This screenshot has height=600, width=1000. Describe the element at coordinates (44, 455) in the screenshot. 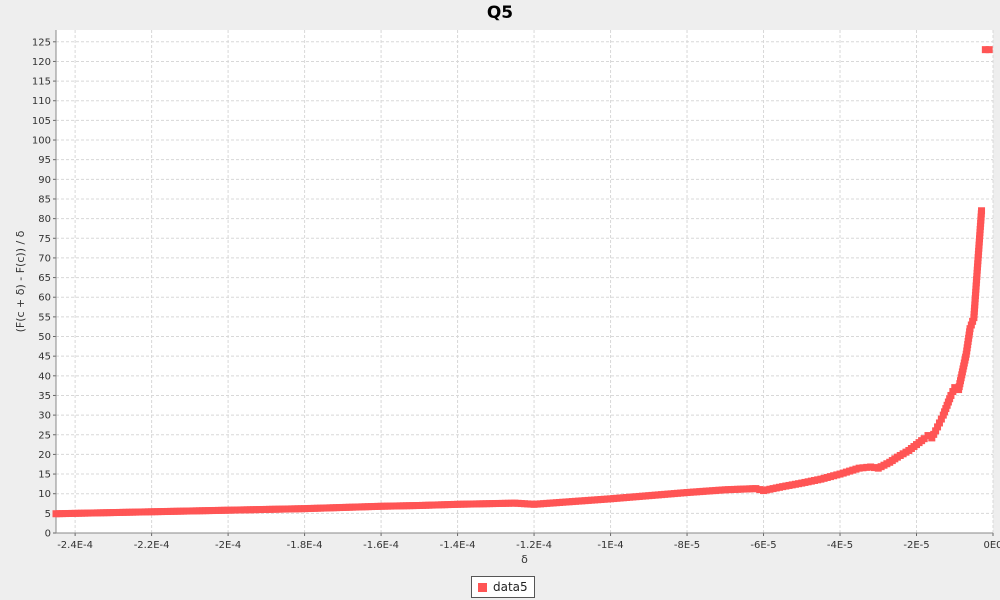

I see `y-tick-label: 20` at that location.